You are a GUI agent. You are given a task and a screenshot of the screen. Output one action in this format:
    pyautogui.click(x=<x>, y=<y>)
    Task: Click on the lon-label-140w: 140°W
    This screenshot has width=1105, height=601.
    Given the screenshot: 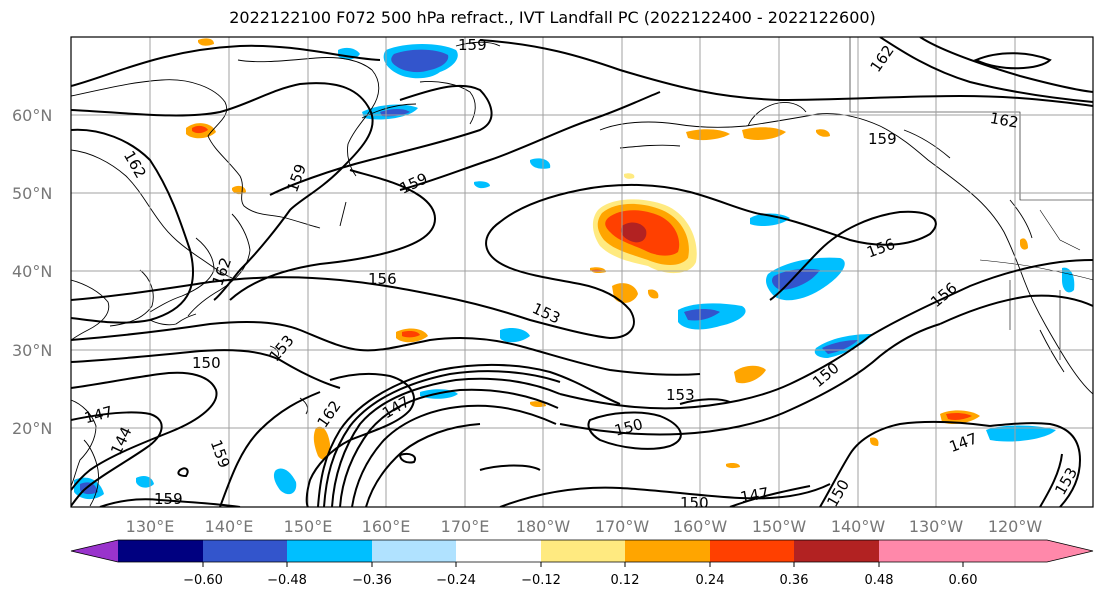 What is the action you would take?
    pyautogui.click(x=858, y=526)
    